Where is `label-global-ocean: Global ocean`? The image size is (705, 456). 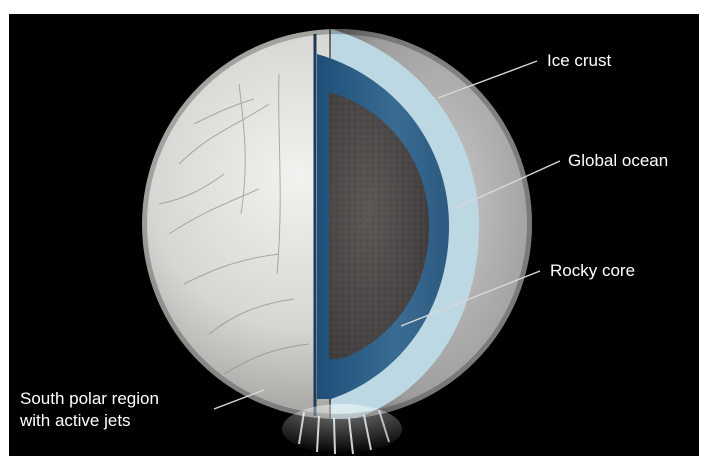
label-global-ocean: Global ocean is located at coordinates (618, 160).